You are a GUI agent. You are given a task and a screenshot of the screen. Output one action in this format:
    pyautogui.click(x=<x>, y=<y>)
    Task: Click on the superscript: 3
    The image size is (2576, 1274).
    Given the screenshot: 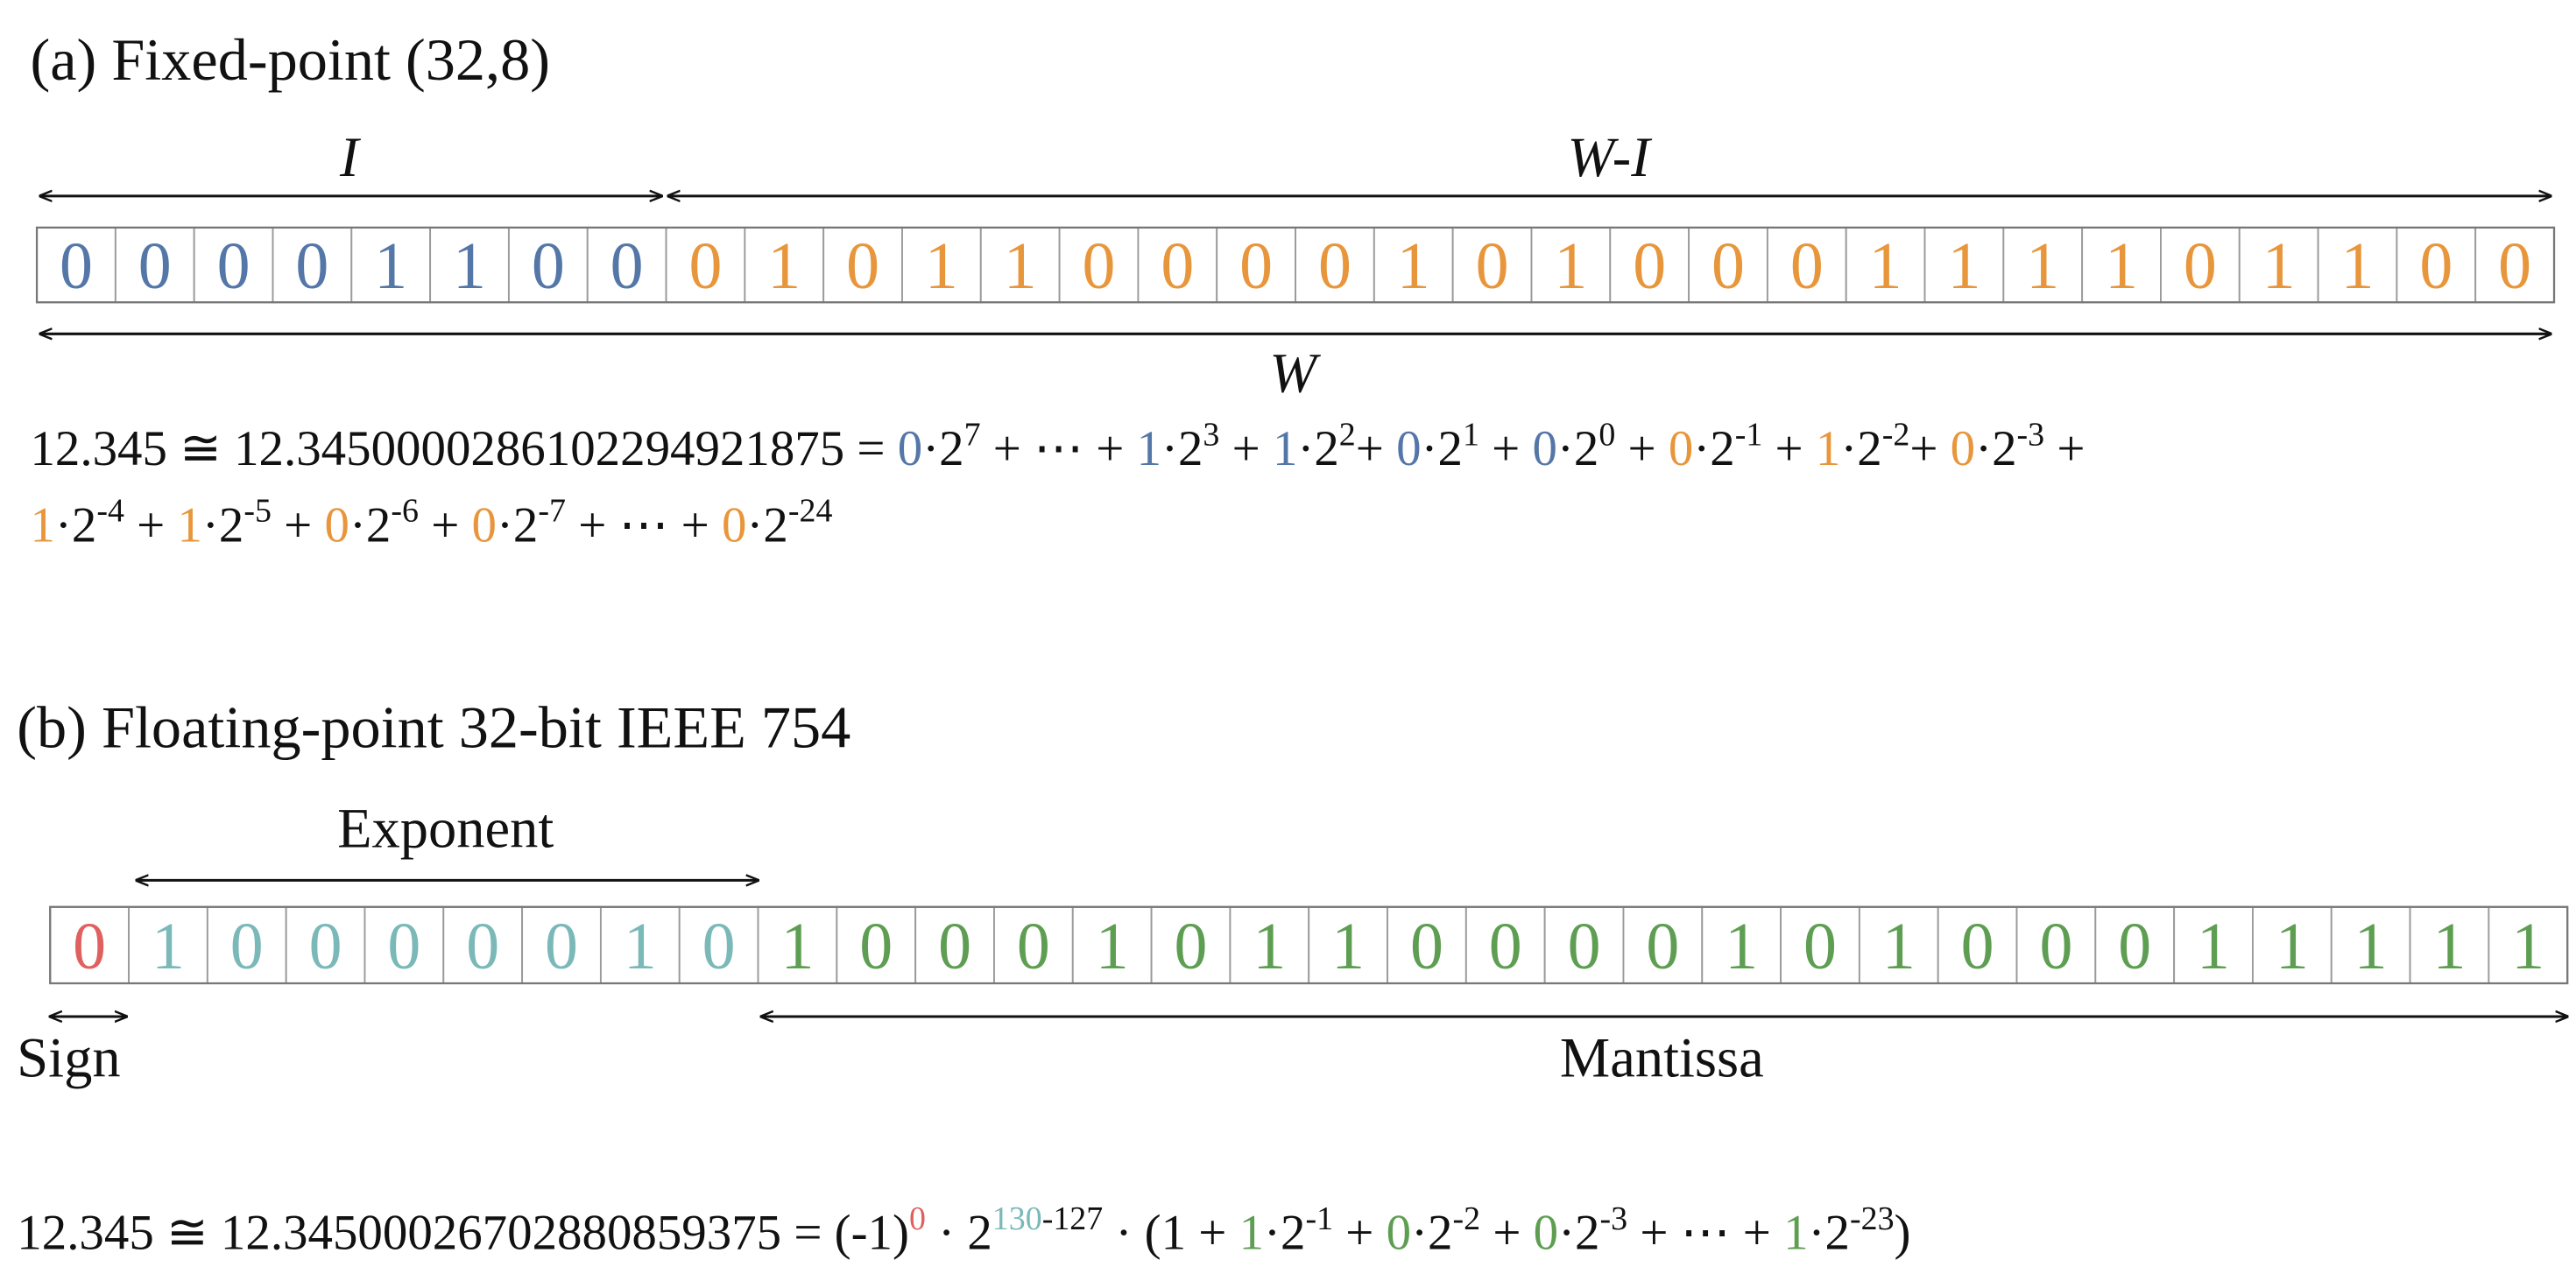 What is the action you would take?
    pyautogui.click(x=1211, y=434)
    